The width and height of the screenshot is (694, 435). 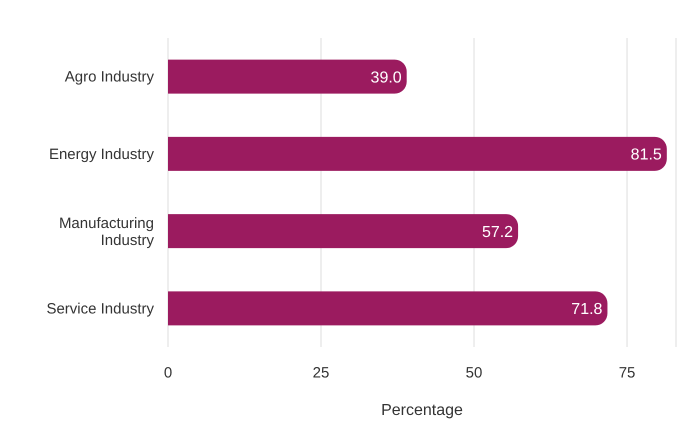 What do you see at coordinates (627, 373) in the screenshot?
I see `x-tick-label: 75` at bounding box center [627, 373].